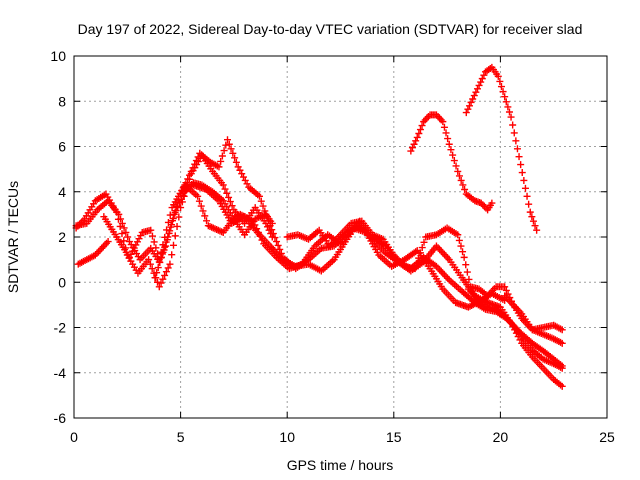 The image size is (640, 480). What do you see at coordinates (74, 437) in the screenshot?
I see `x-tick-label: 0` at bounding box center [74, 437].